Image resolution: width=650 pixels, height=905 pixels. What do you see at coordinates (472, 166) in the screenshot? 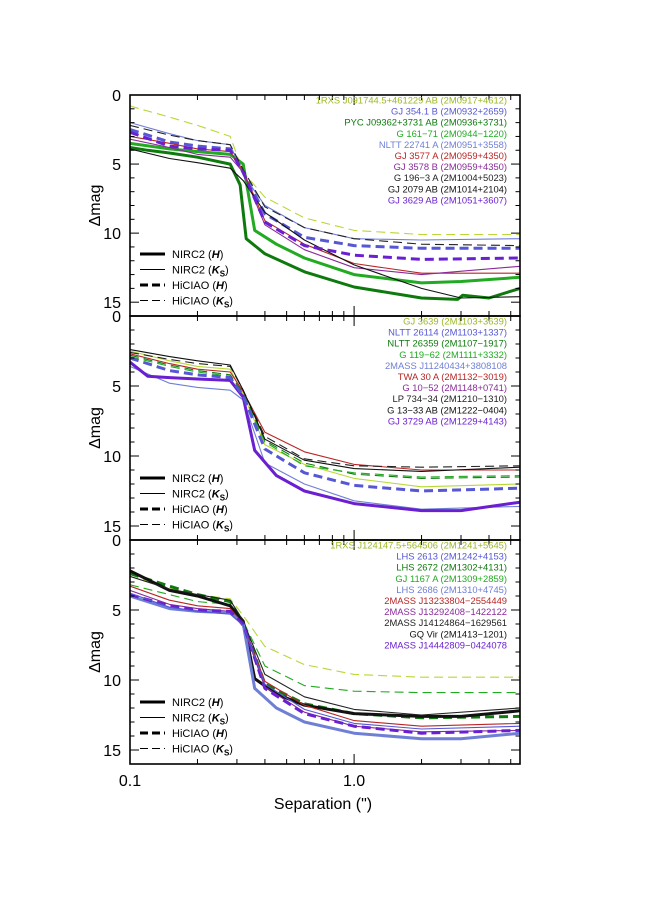
I see `target-id: (2M0959+4350)` at bounding box center [472, 166].